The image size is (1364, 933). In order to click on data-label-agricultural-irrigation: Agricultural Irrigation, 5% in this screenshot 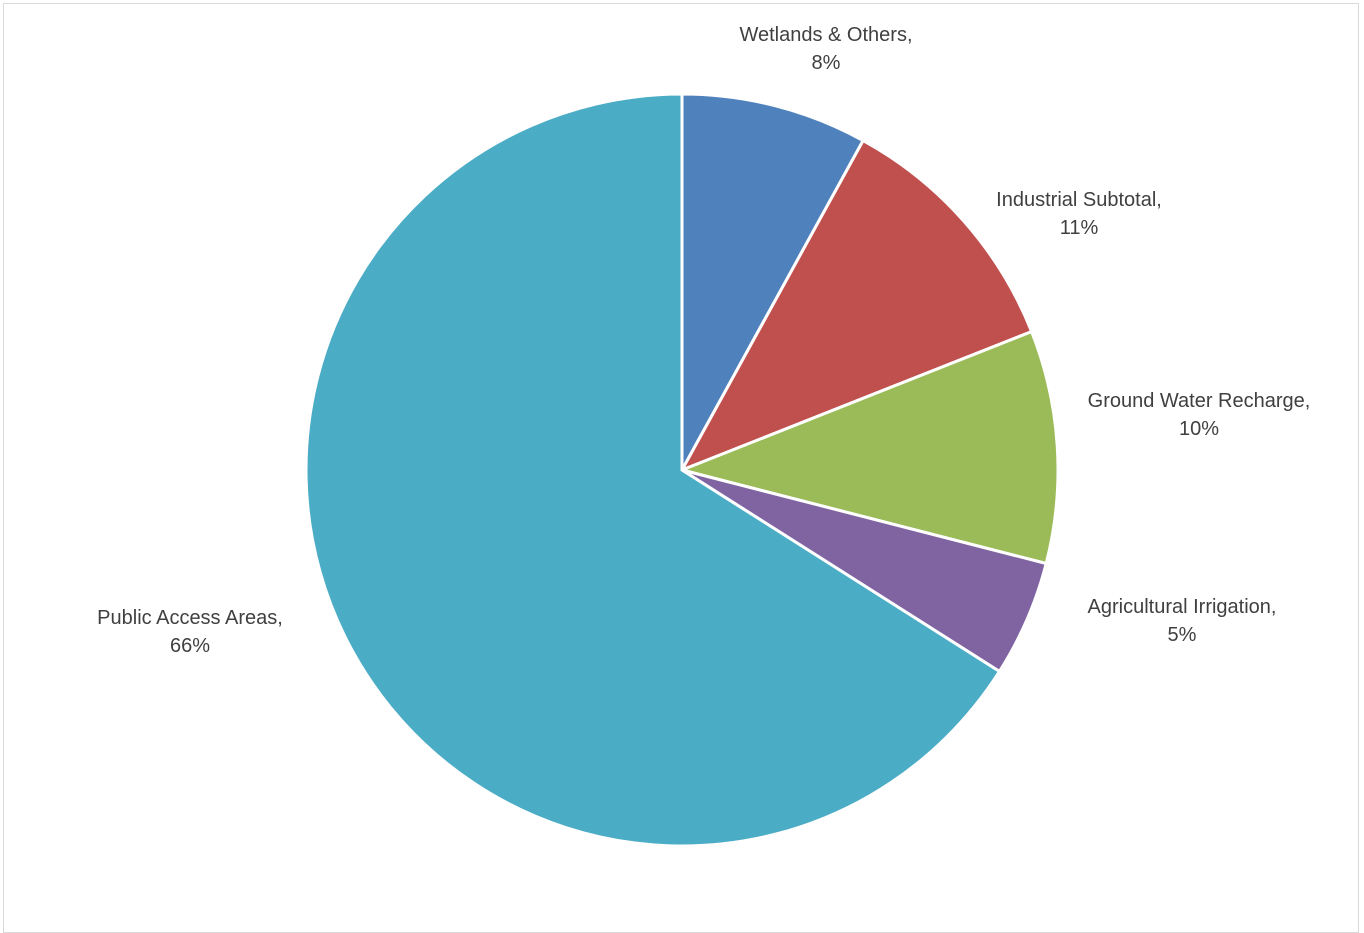, I will do `click(1182, 621)`.